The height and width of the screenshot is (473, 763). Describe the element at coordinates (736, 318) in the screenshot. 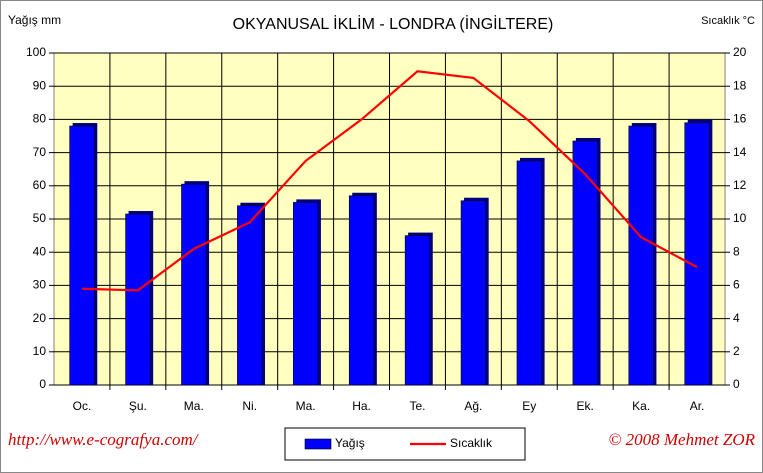

I see `y2-tick-label: 4` at that location.